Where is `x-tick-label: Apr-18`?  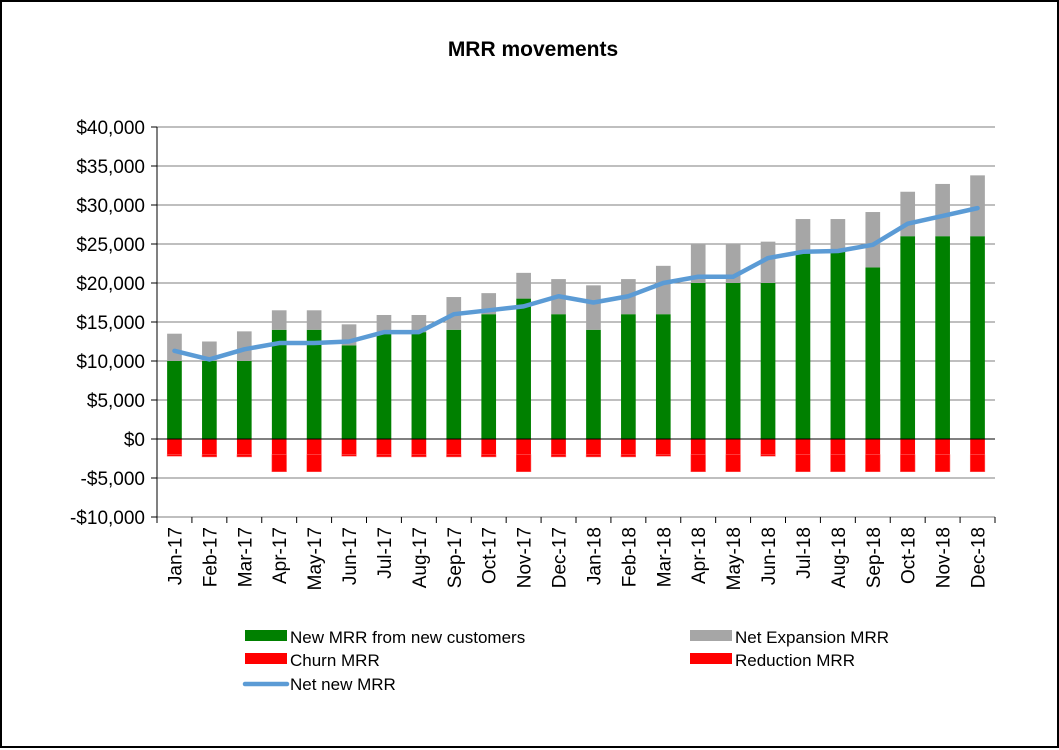 x-tick-label: Apr-18 is located at coordinates (699, 555).